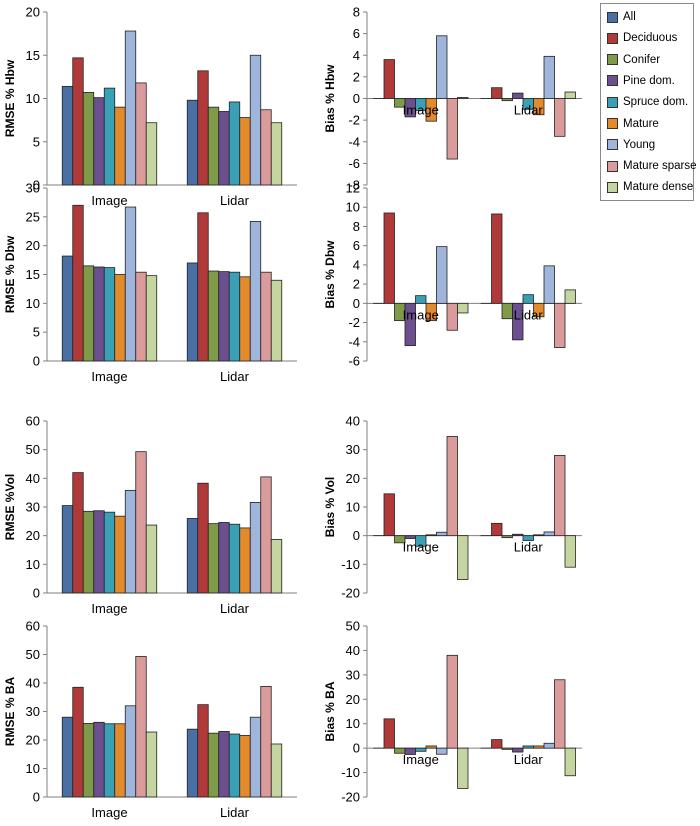  I want to click on chart-panel-7: 0 10 20 30 40 50 60 RMSE % BA Image Lidar, so click(150, 719).